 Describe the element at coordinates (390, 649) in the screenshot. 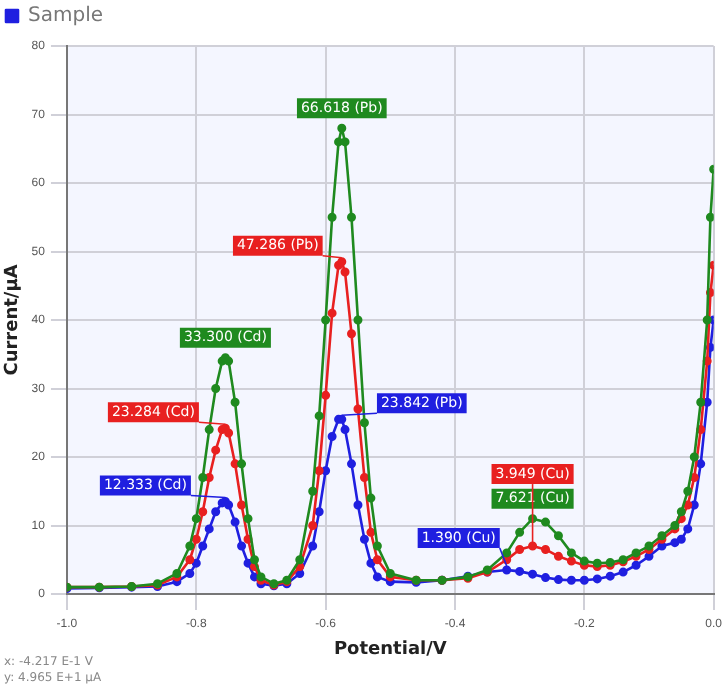

I see `x-axis-title: Potential/V` at that location.